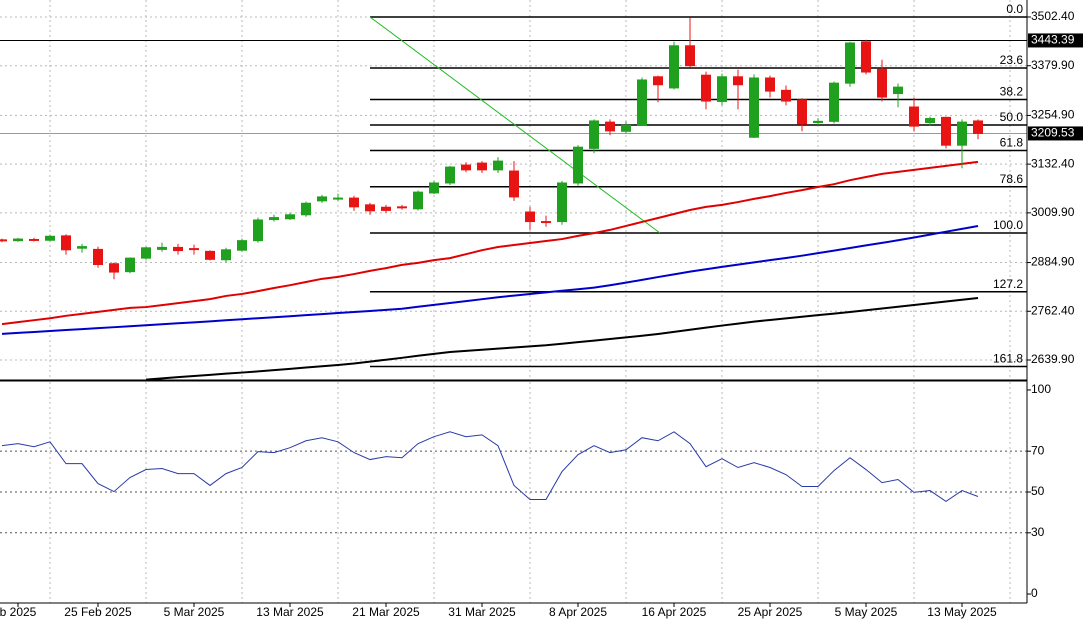  I want to click on y-tick-label: 2884.90, so click(1053, 262).